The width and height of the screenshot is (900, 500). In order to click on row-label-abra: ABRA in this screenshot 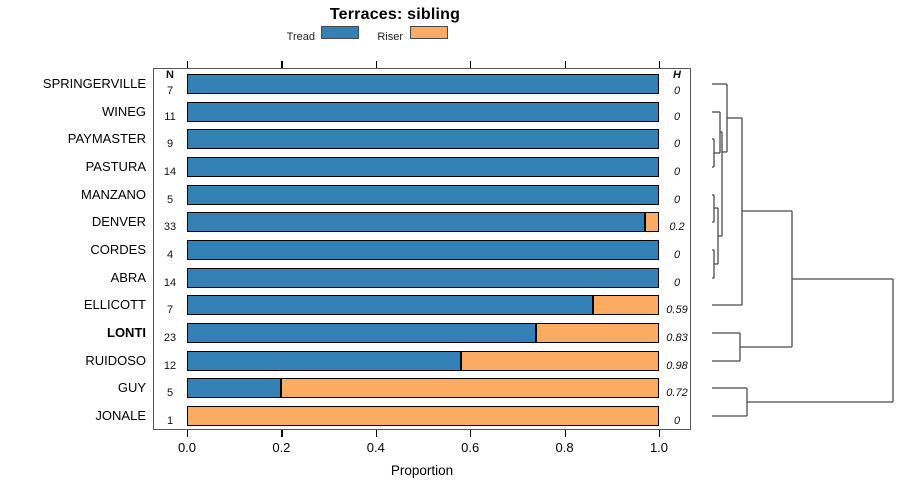, I will do `click(128, 277)`.